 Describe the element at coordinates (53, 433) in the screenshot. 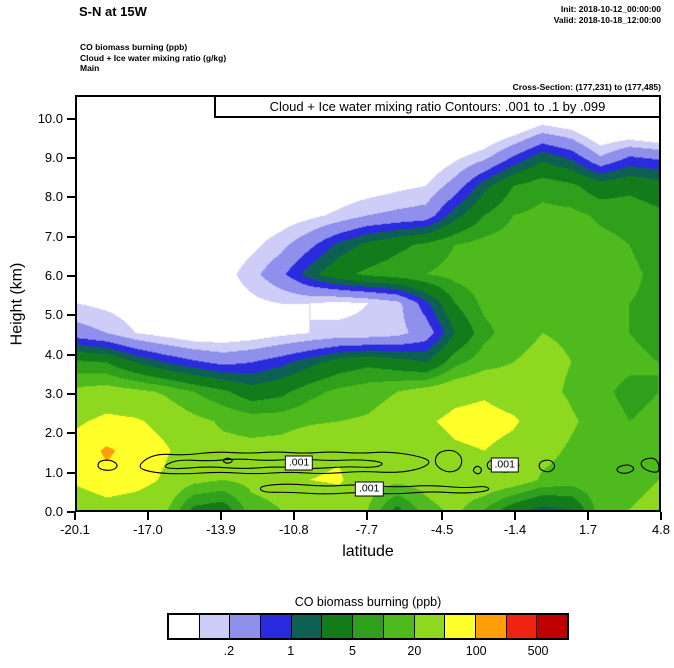

I see `y-tick-label: 2.0` at that location.